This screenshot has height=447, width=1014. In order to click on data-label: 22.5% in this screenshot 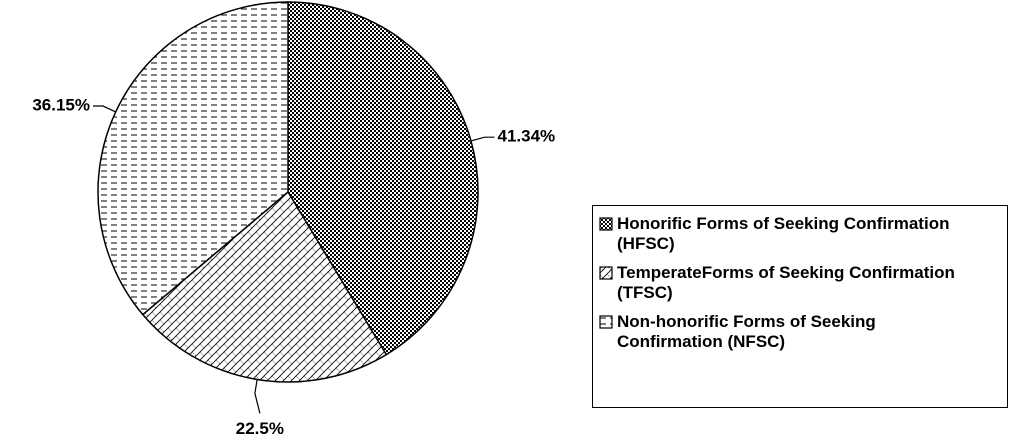, I will do `click(260, 428)`.